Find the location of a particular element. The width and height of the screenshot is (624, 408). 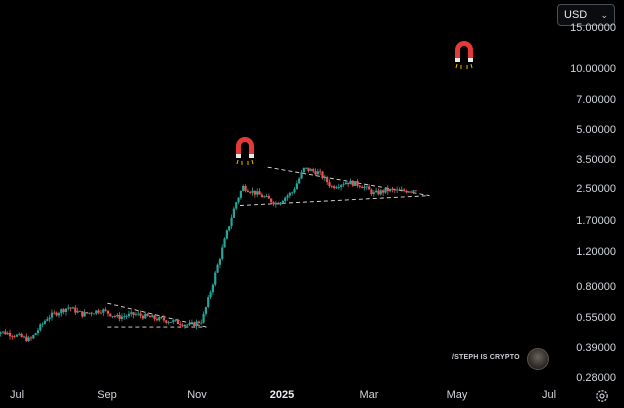

settings-gear-icon is located at coordinates (602, 396).